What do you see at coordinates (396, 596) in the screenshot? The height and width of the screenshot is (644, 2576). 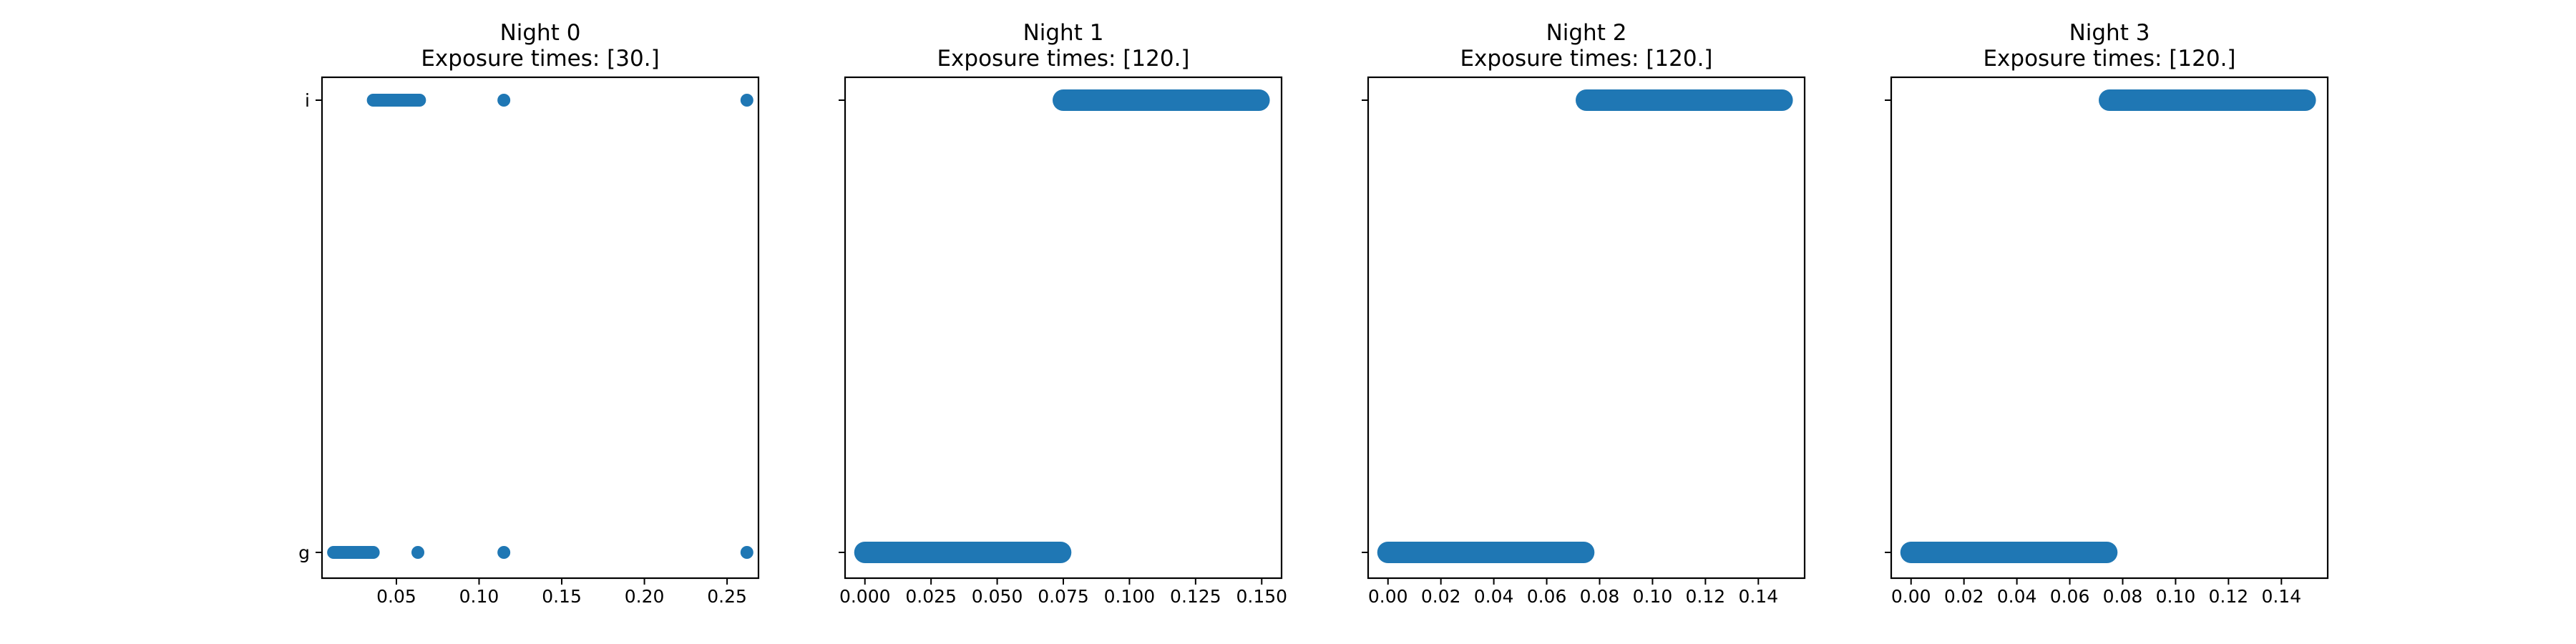 I see `x-tick-label: 0.05` at bounding box center [396, 596].